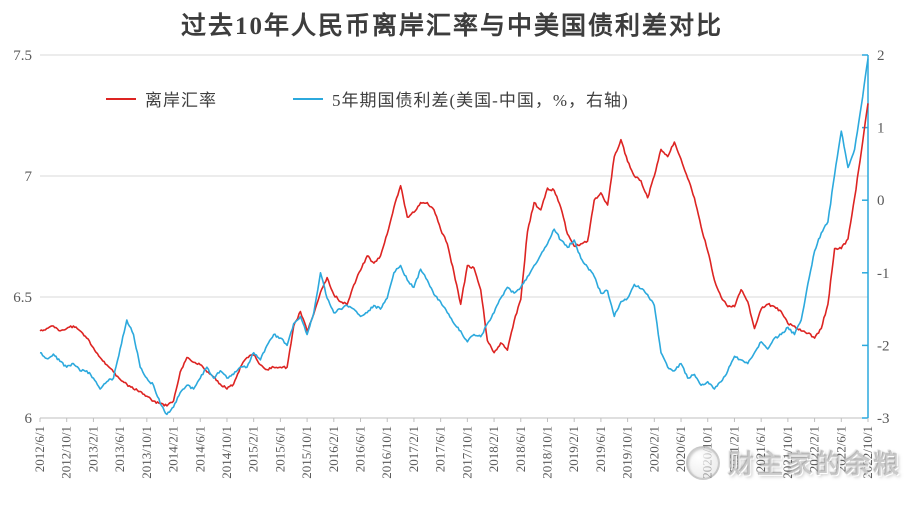 The width and height of the screenshot is (904, 507). Describe the element at coordinates (22, 298) in the screenshot. I see `left-axis-tick-label: 6.5` at that location.